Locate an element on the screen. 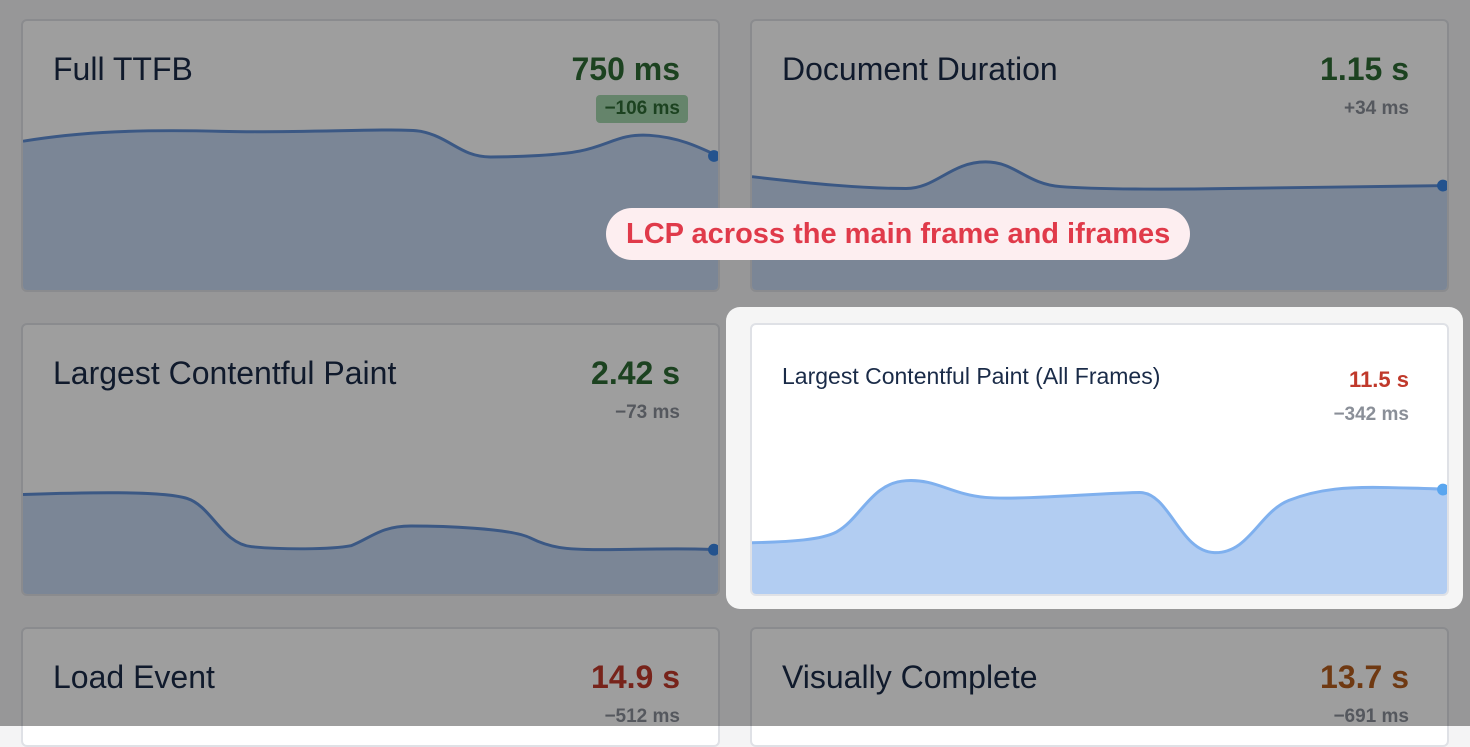 This screenshot has width=1470, height=747. card-value: 750 ms is located at coordinates (625, 69).